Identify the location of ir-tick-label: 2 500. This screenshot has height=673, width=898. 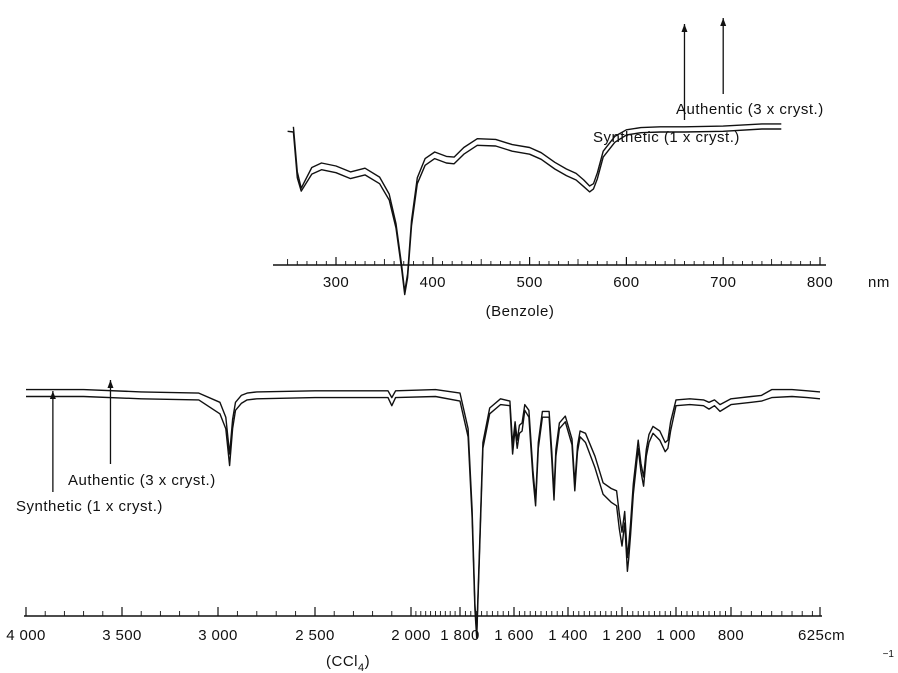
(315, 635).